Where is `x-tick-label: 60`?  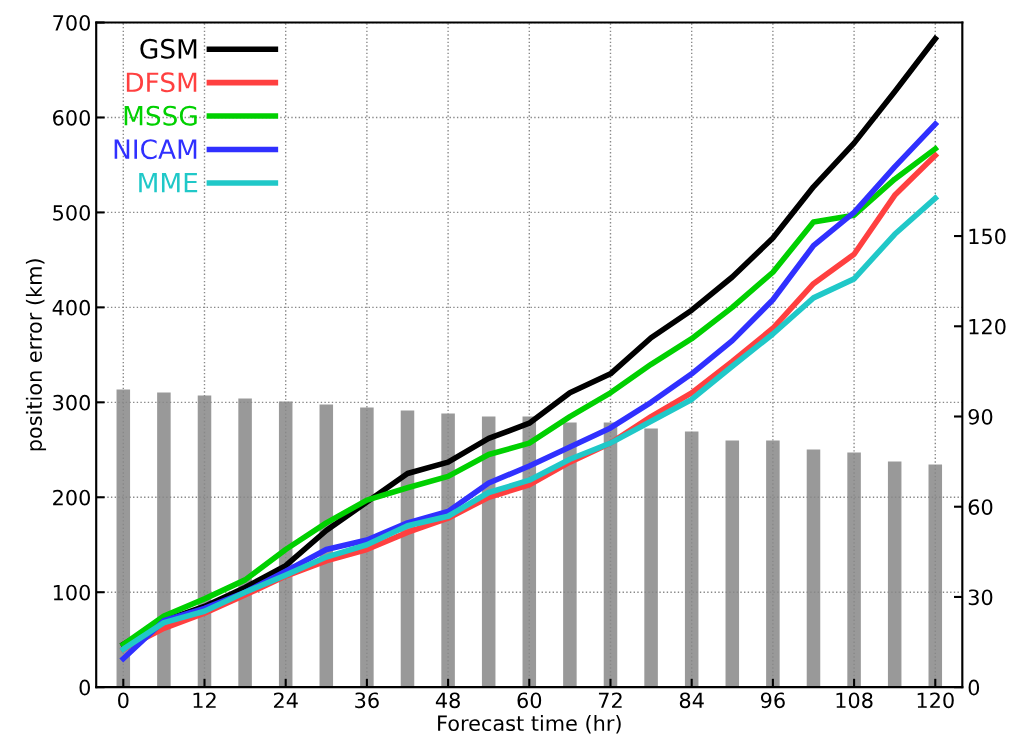 x-tick-label: 60 is located at coordinates (529, 700).